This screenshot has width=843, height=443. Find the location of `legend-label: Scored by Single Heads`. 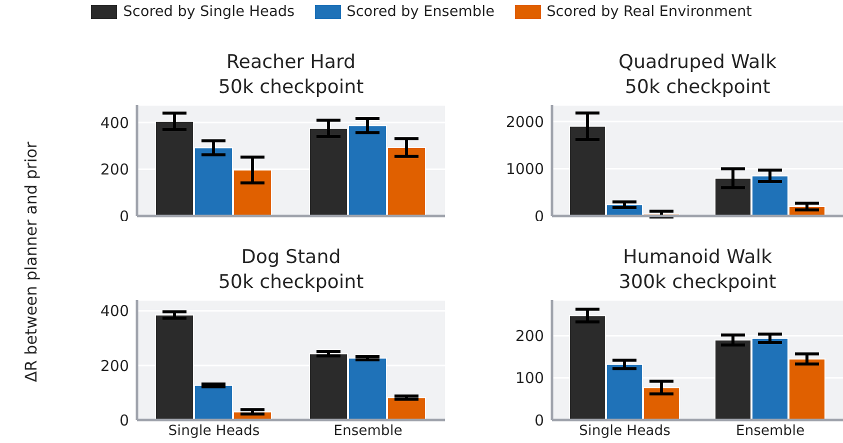

legend-label: Scored by Single Heads is located at coordinates (209, 12).